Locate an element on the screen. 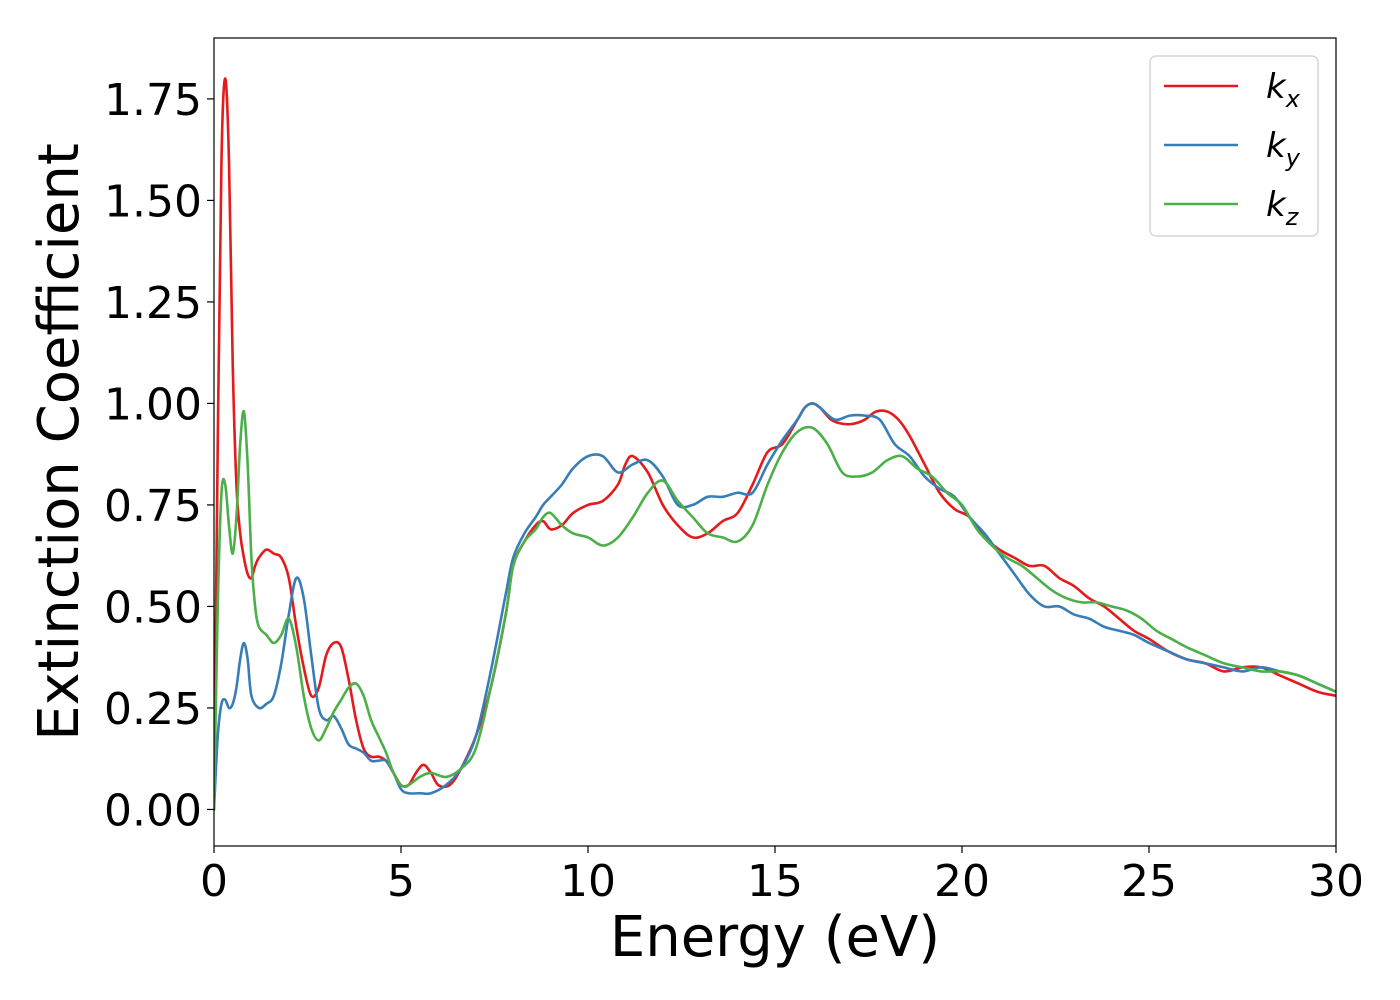 The height and width of the screenshot is (1000, 1400). x-tick-label: 20 is located at coordinates (962, 881).